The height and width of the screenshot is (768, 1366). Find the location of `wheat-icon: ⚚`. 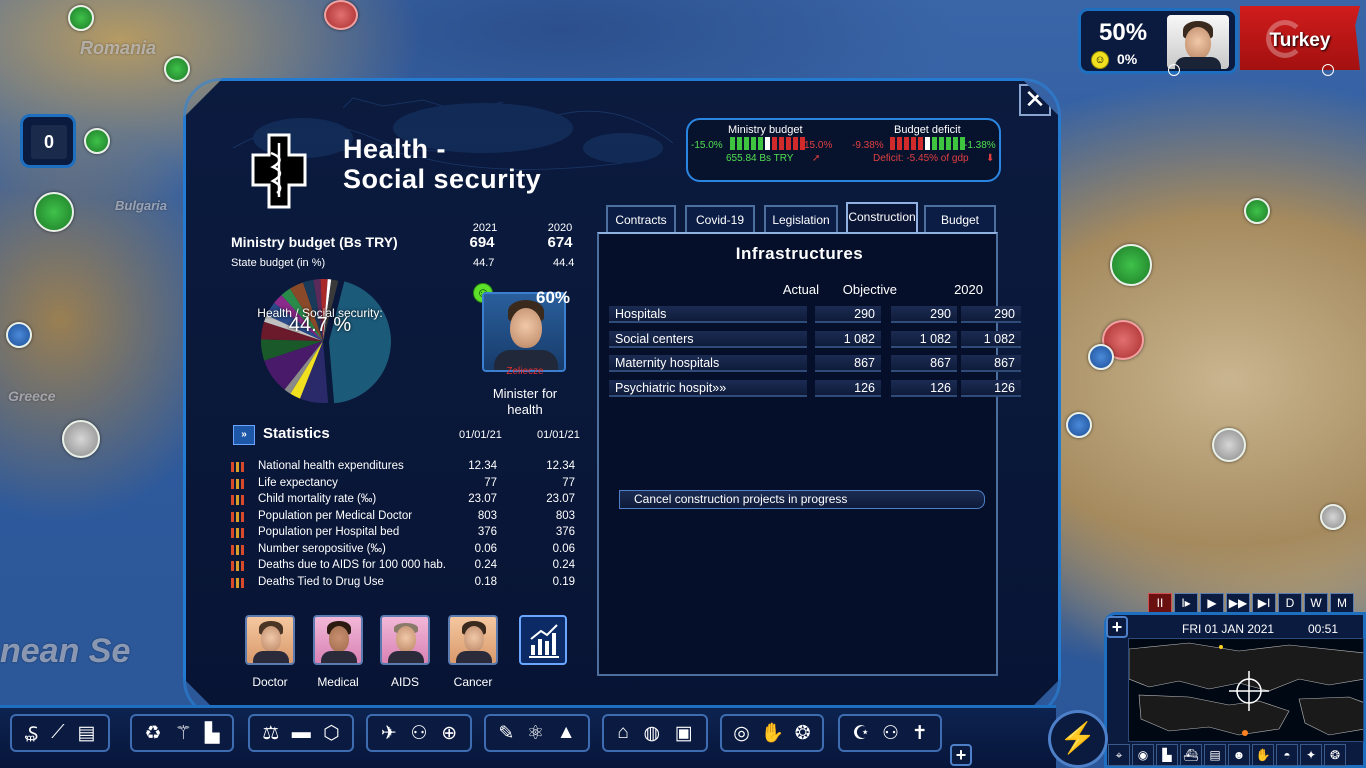

wheat-icon: ⚚ is located at coordinates (183, 733).